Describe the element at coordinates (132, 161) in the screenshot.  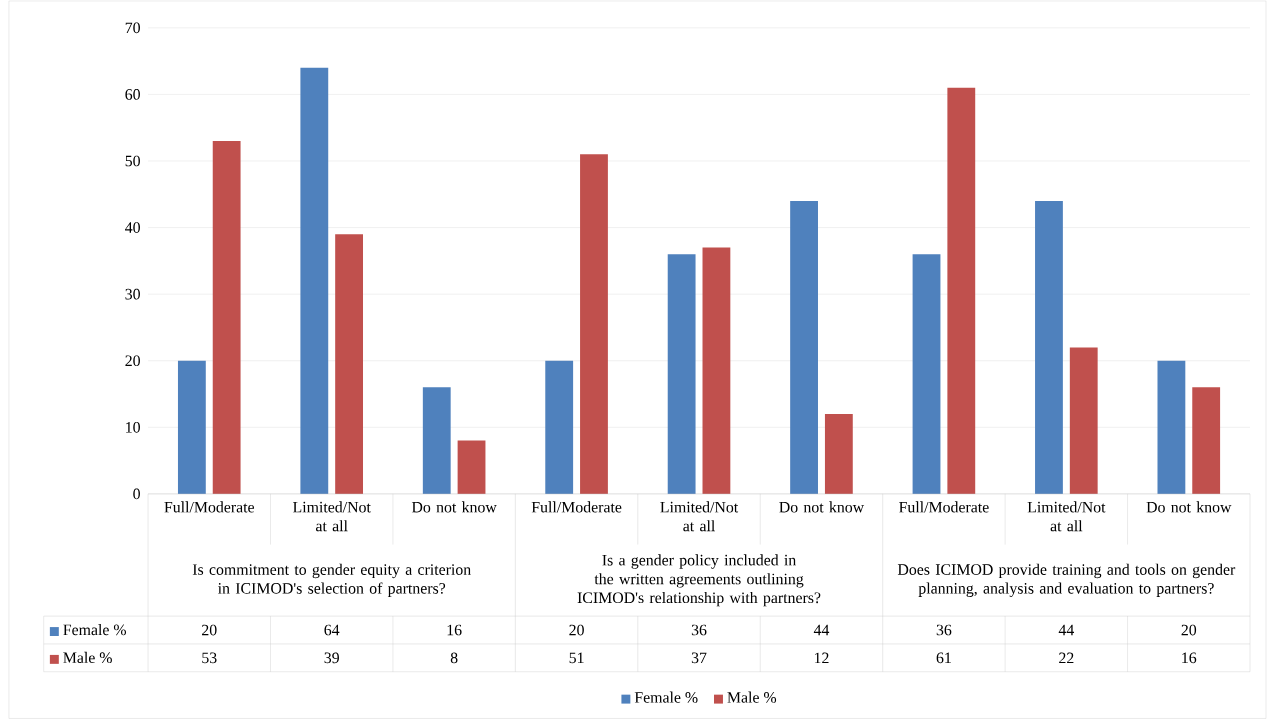
I see `y-tick-label: 50` at that location.